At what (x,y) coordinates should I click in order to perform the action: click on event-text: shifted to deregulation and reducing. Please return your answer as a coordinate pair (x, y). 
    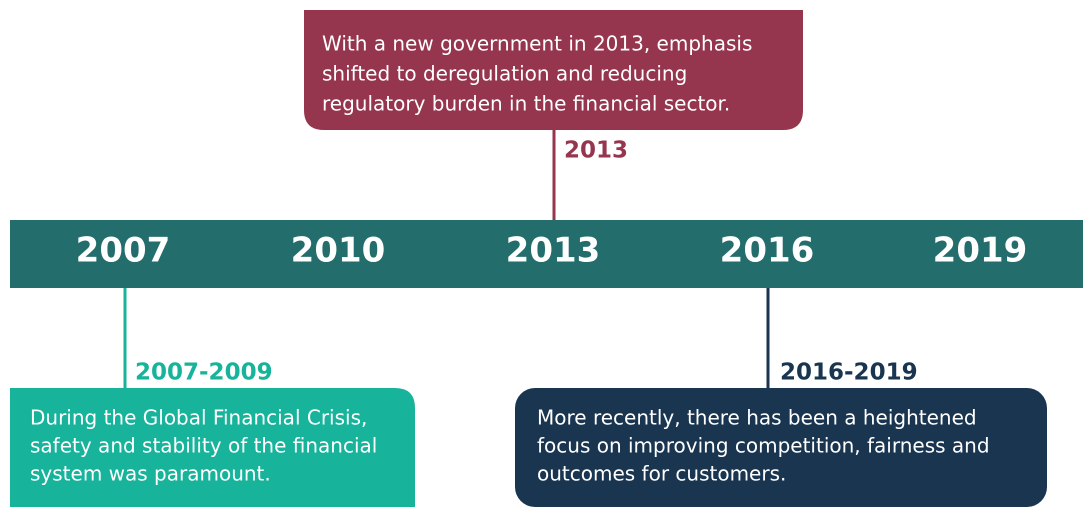
    Looking at the image, I should click on (504, 74).